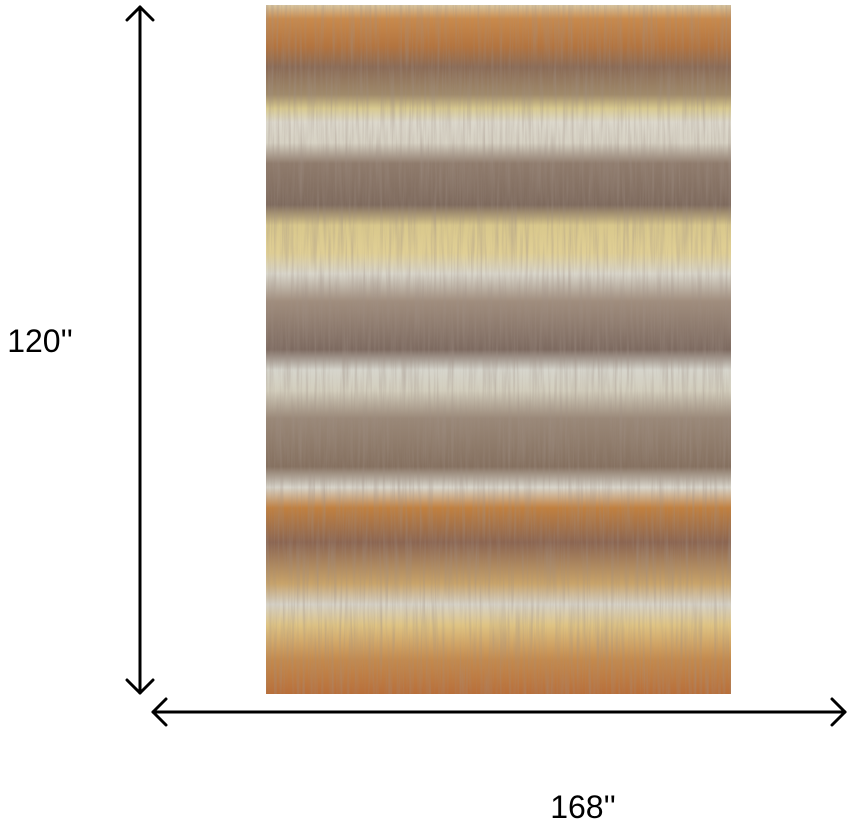  What do you see at coordinates (499, 712) in the screenshot?
I see `width-arrow` at bounding box center [499, 712].